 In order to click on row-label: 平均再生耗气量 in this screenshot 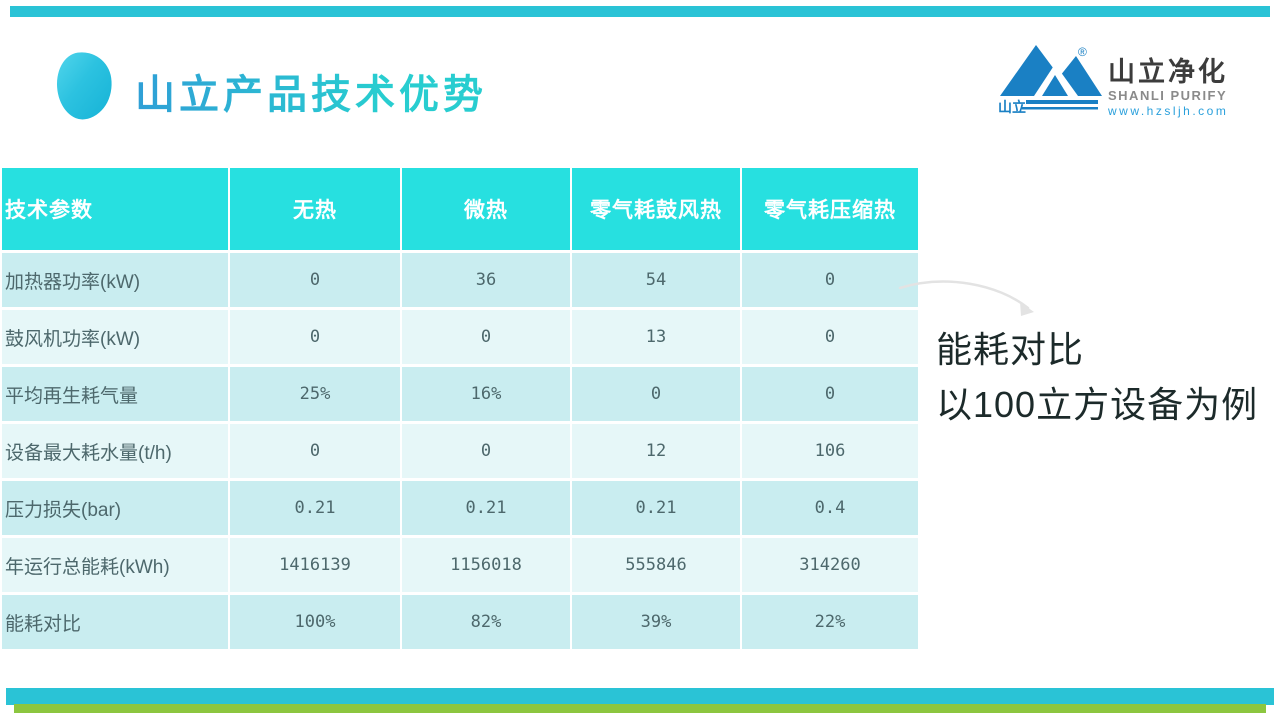, I will do `click(115, 394)`.